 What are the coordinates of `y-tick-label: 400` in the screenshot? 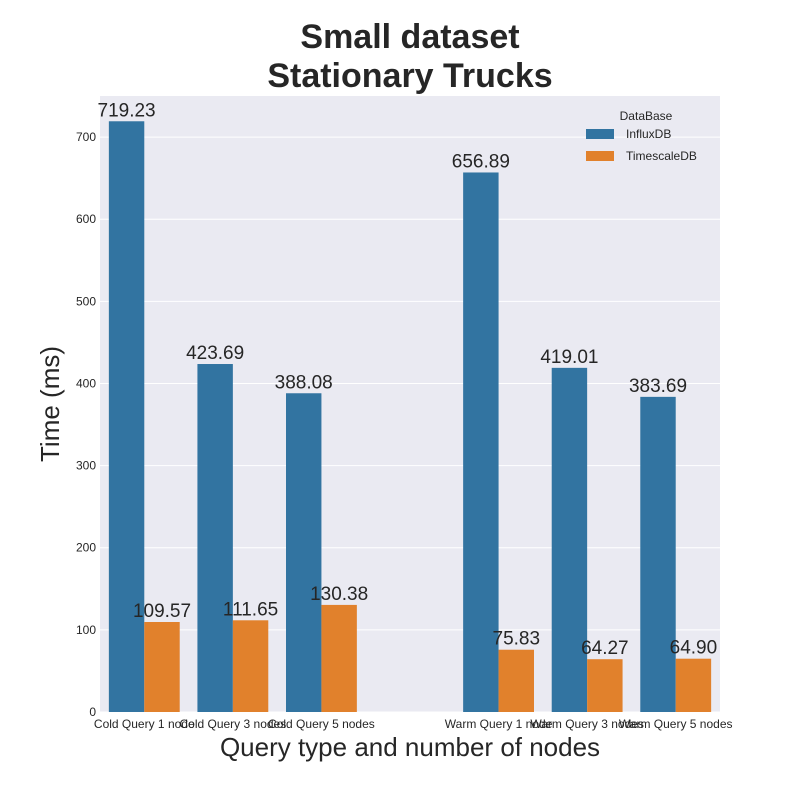 It's located at (86, 383).